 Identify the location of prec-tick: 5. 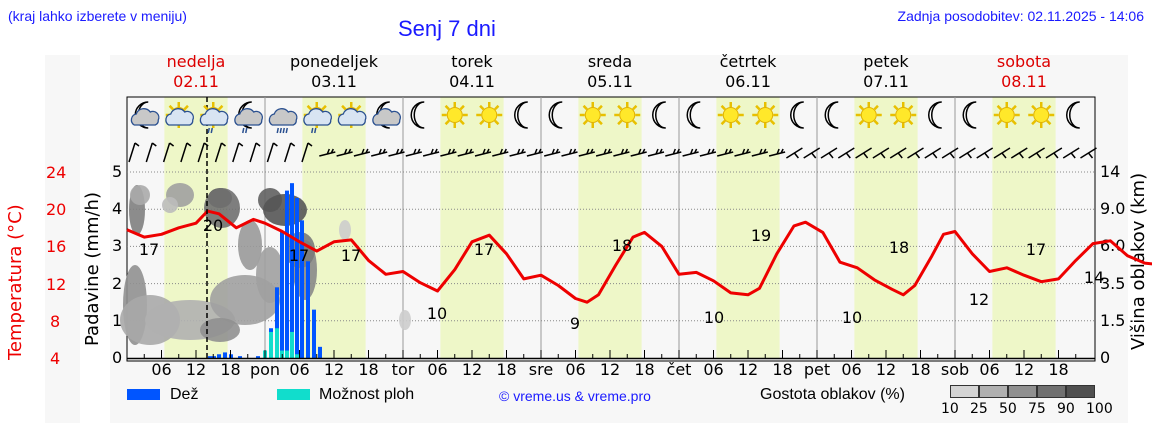
(117, 171).